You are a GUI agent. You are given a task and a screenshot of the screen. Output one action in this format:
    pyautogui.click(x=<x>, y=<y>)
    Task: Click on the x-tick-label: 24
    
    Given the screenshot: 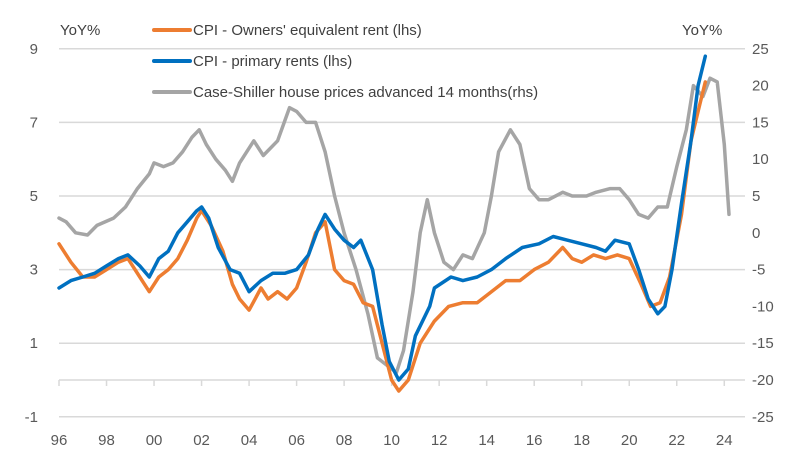 What is the action you would take?
    pyautogui.click(x=724, y=440)
    